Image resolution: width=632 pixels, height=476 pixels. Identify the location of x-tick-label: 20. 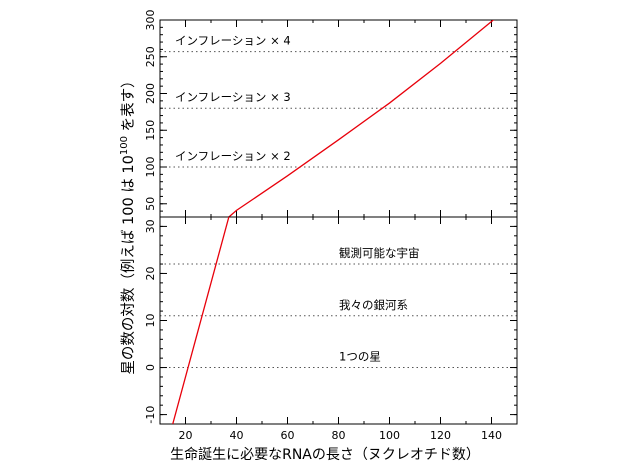
(186, 435).